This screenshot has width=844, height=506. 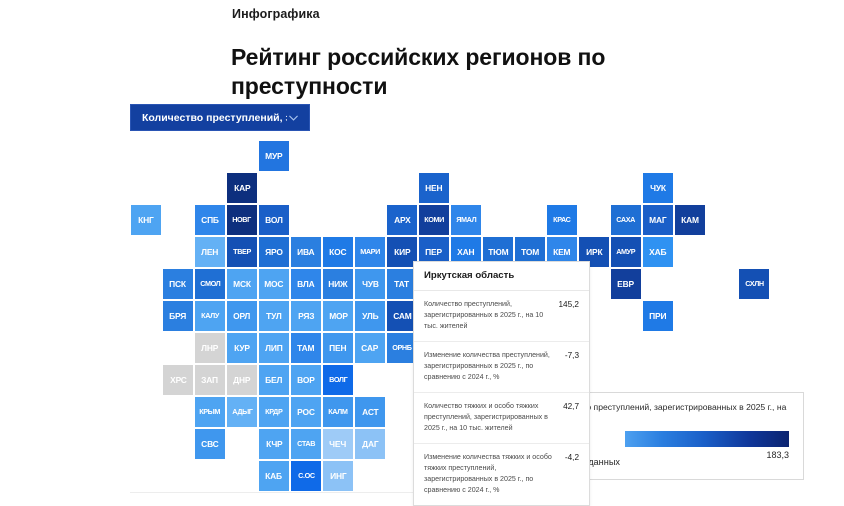 I want to click on map-tile-амур: АМУР, so click(x=626, y=252).